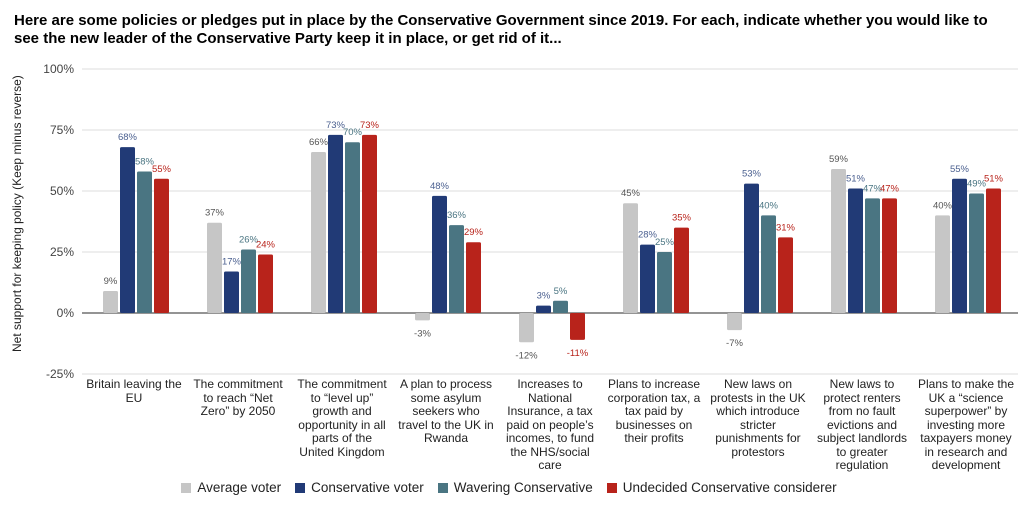 This screenshot has width=1018, height=505. Describe the element at coordinates (474, 232) in the screenshot. I see `data-label: 29%` at that location.